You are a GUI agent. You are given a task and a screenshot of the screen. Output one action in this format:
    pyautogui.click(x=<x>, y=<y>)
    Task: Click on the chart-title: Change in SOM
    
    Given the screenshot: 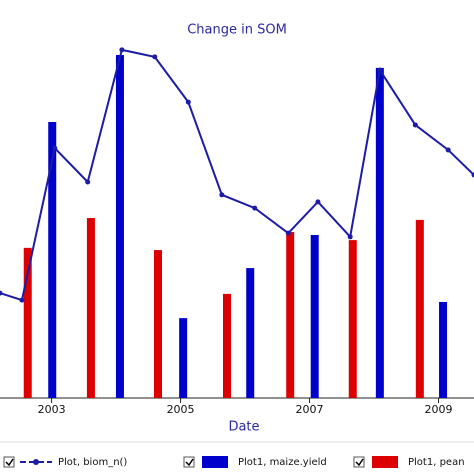 What is the action you would take?
    pyautogui.click(x=237, y=30)
    